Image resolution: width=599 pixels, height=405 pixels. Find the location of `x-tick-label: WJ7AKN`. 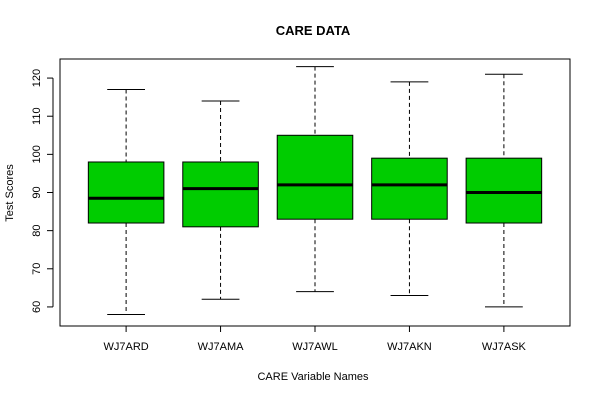

x-tick-label: WJ7AKN is located at coordinates (409, 347).